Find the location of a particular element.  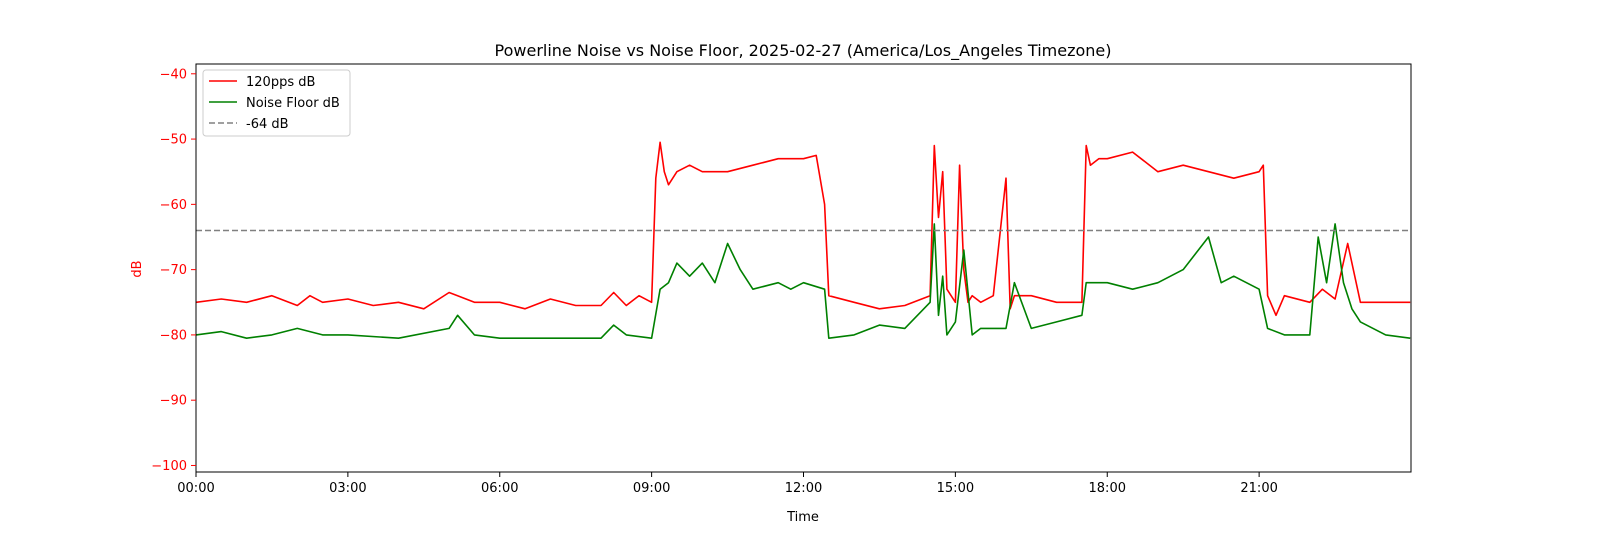

y-tick-label-1: −50 is located at coordinates (173, 140).